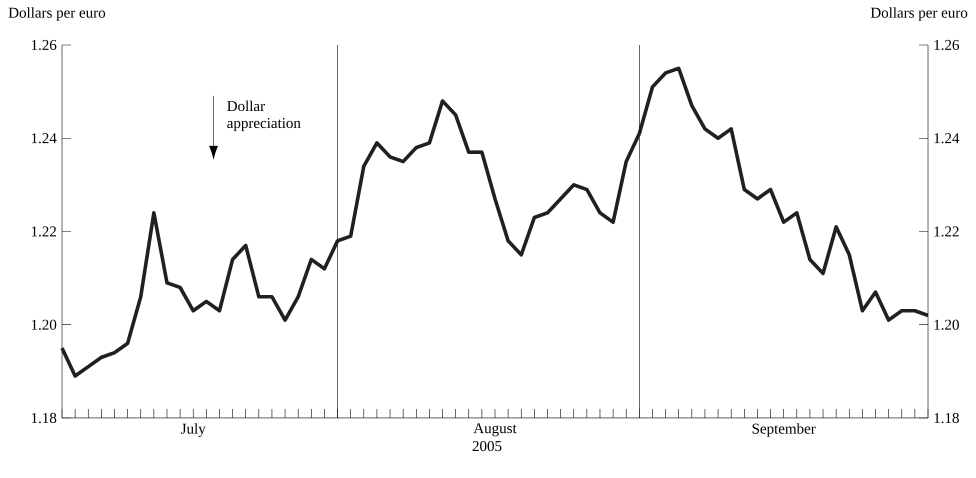  What do you see at coordinates (487, 446) in the screenshot?
I see `x-axis-title: 2005` at bounding box center [487, 446].